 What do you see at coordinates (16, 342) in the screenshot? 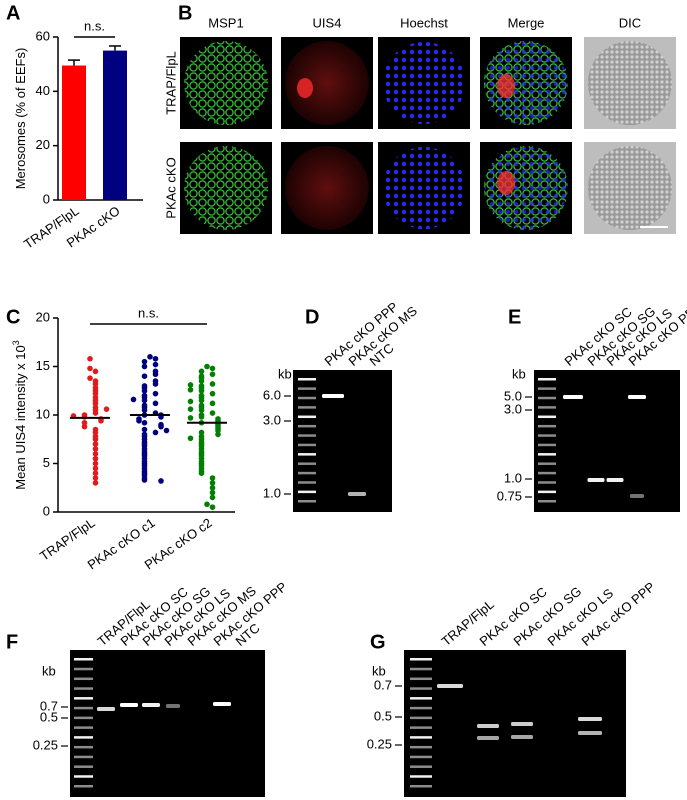
I see `y-axis-label-exponent: 3` at bounding box center [16, 342].